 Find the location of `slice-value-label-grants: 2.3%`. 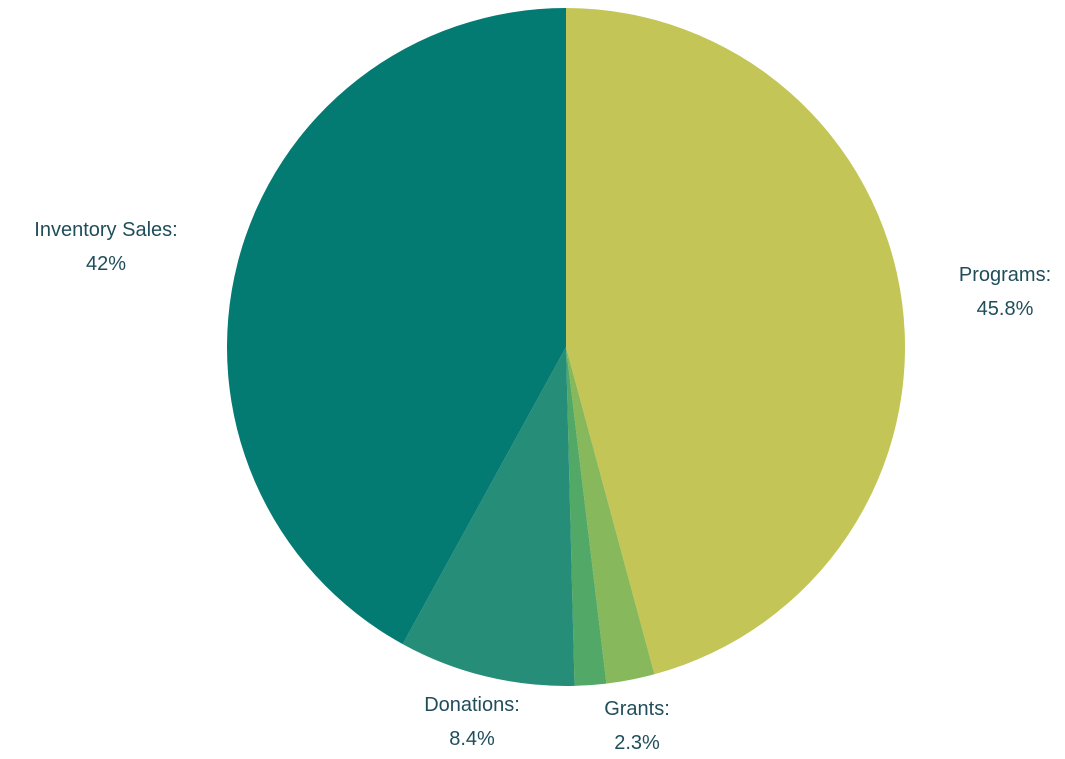

slice-value-label-grants: 2.3% is located at coordinates (637, 743).